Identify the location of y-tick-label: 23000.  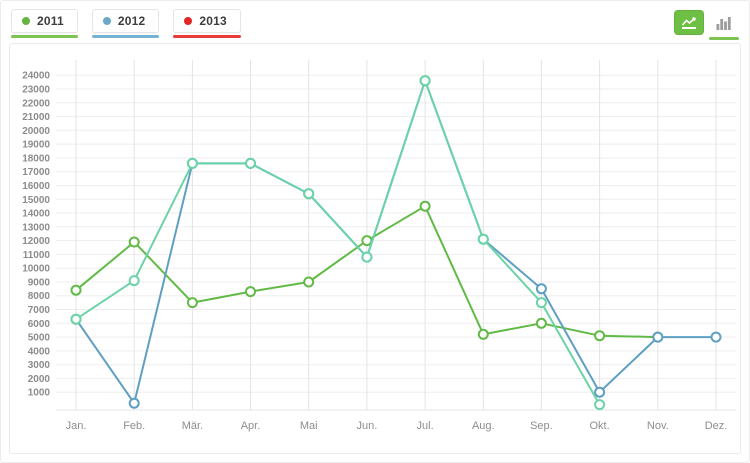
(36, 90).